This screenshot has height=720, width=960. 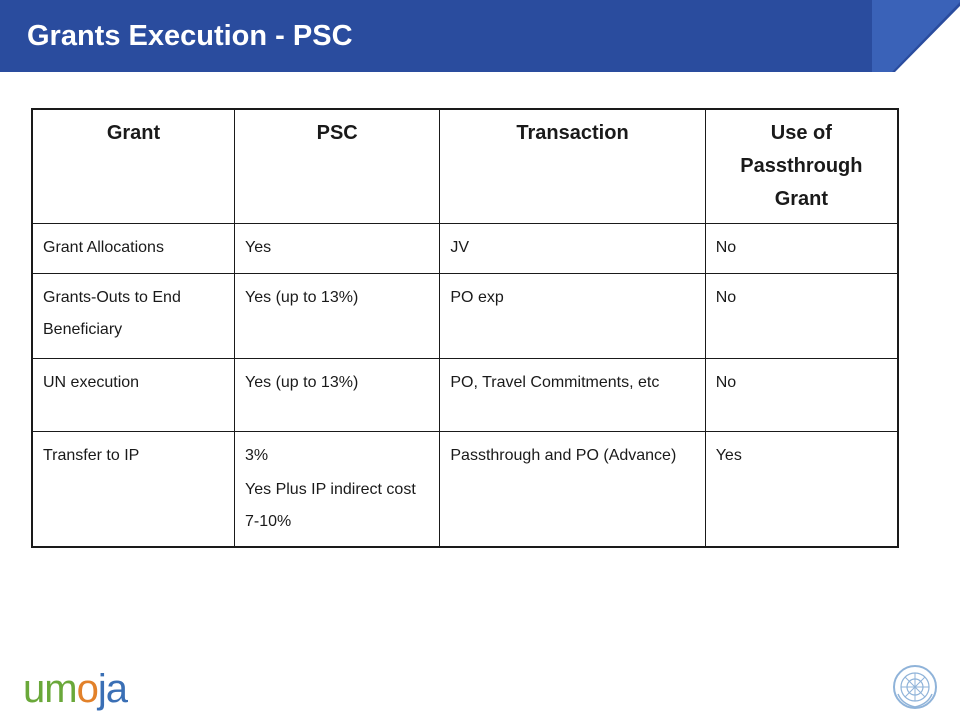 What do you see at coordinates (330, 505) in the screenshot?
I see `psc-extra-text: Yes Plus IP indirect cost 7-10%` at bounding box center [330, 505].